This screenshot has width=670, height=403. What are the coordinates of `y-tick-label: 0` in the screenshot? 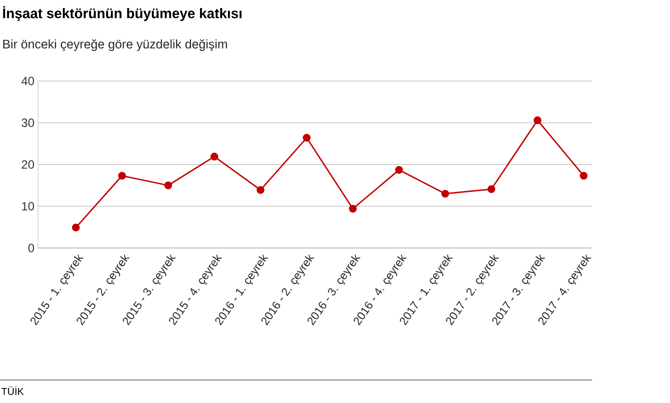 It's located at (31, 248).